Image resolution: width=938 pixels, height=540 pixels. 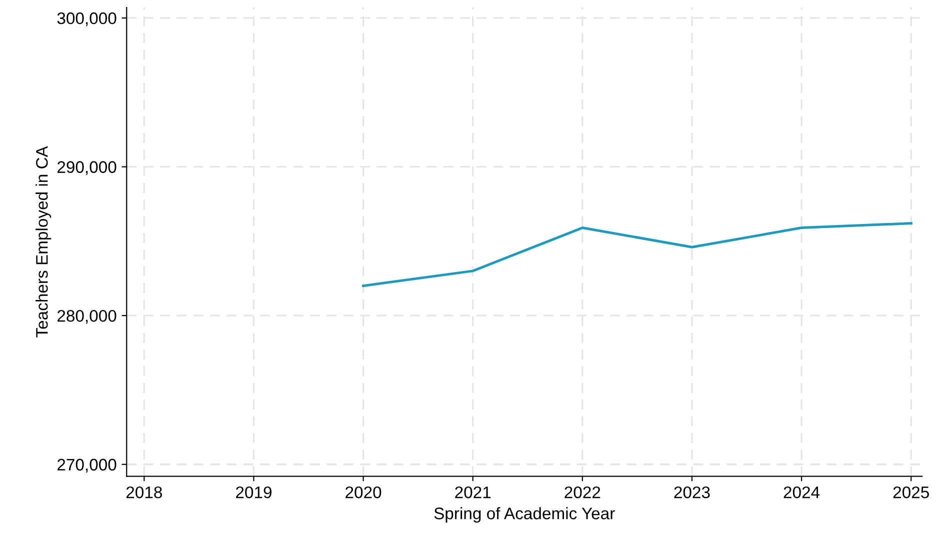 I want to click on x-tick-label: 2020, so click(x=364, y=492).